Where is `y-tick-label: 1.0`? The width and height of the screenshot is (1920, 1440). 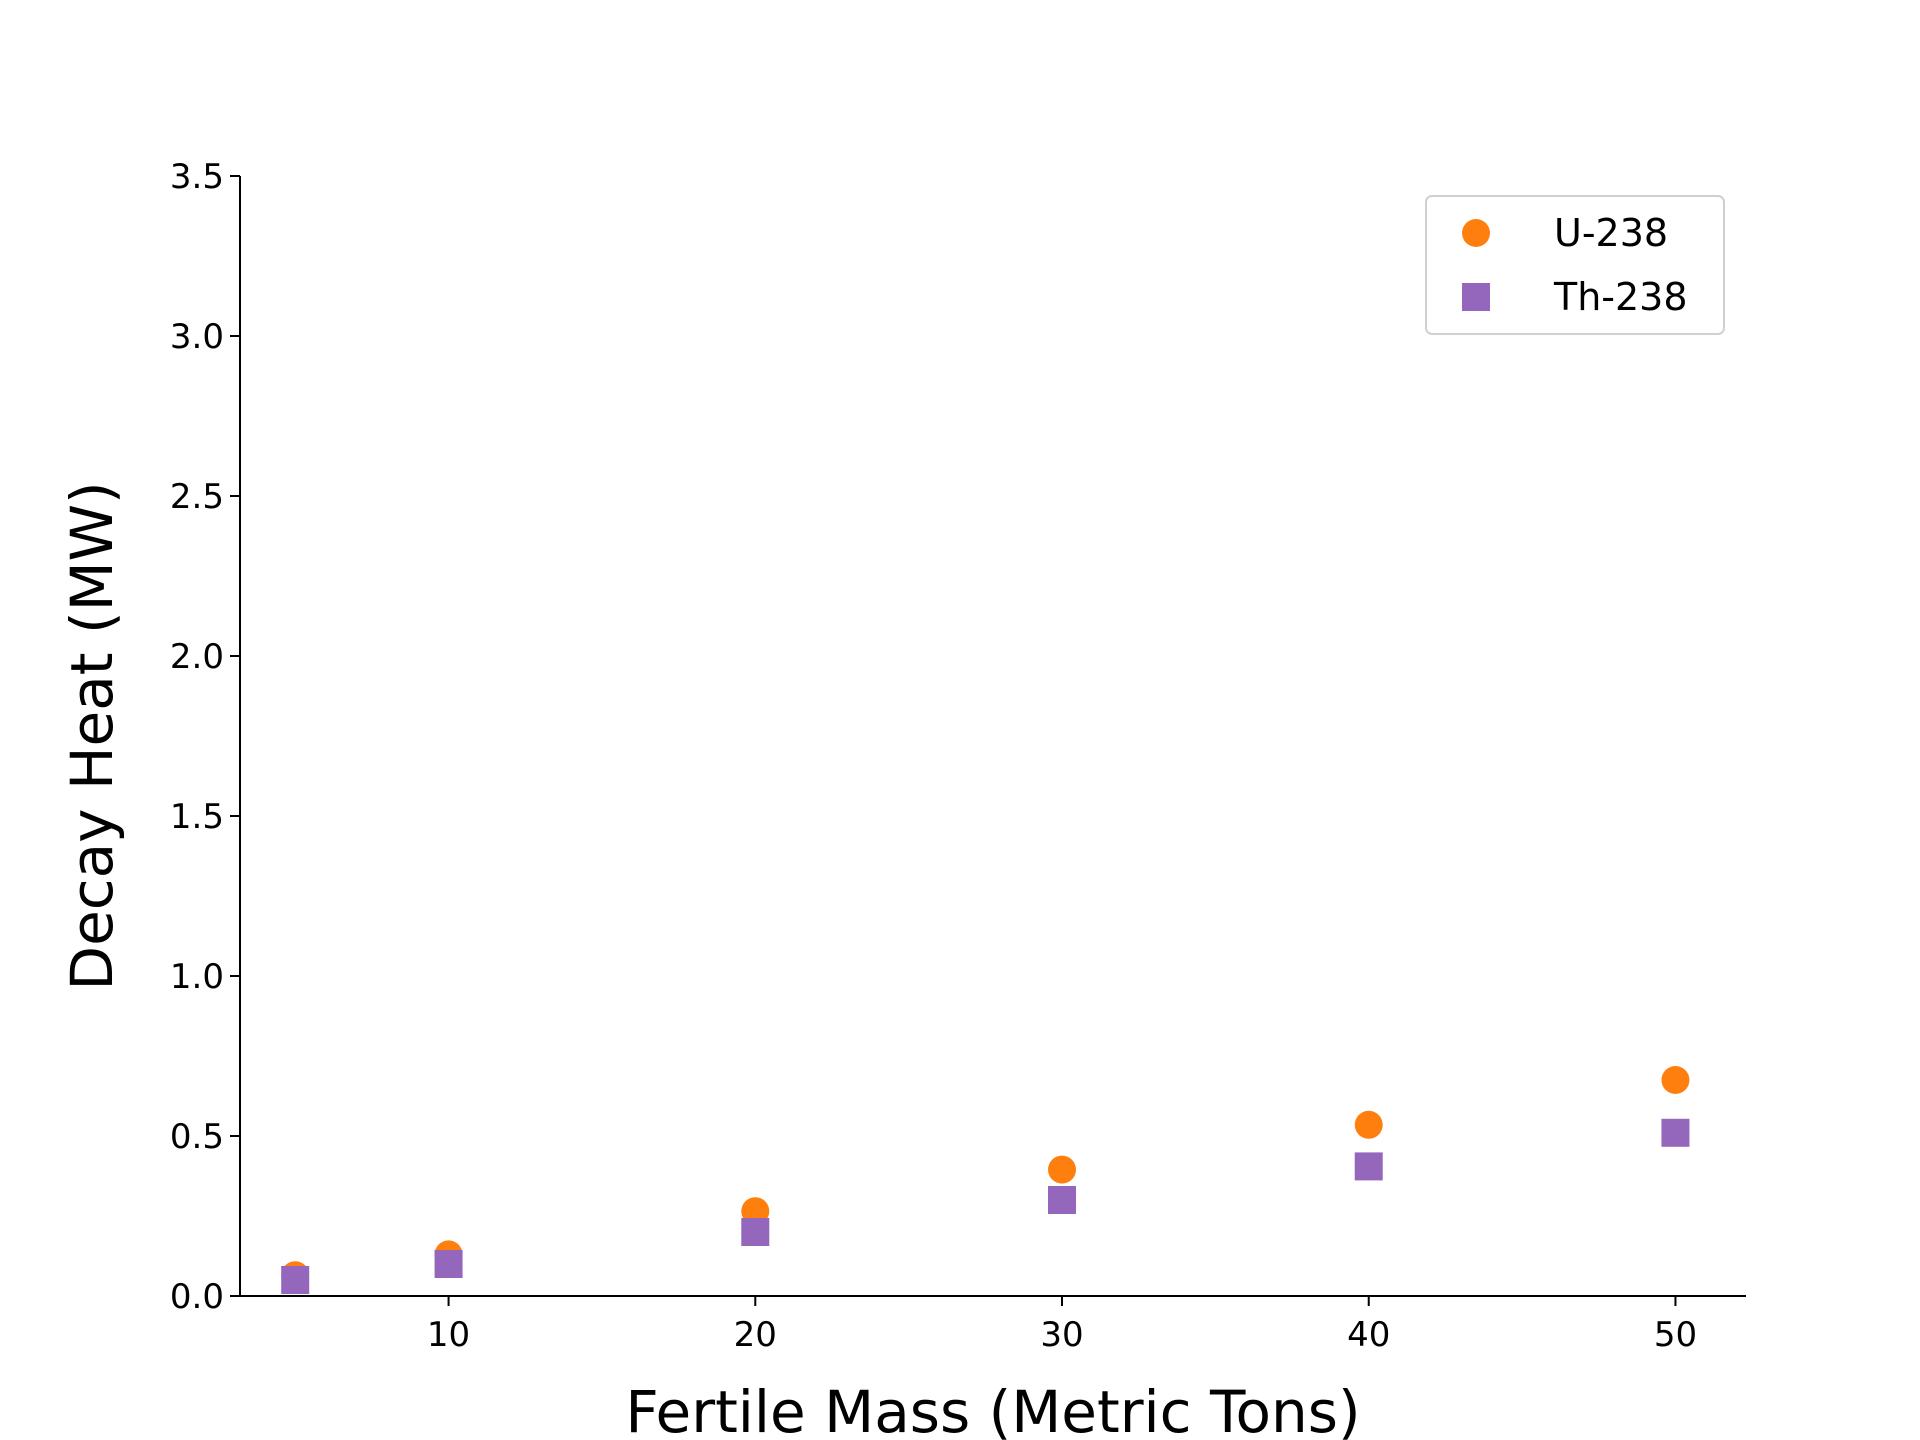
y-tick-label: 1.0 is located at coordinates (197, 977).